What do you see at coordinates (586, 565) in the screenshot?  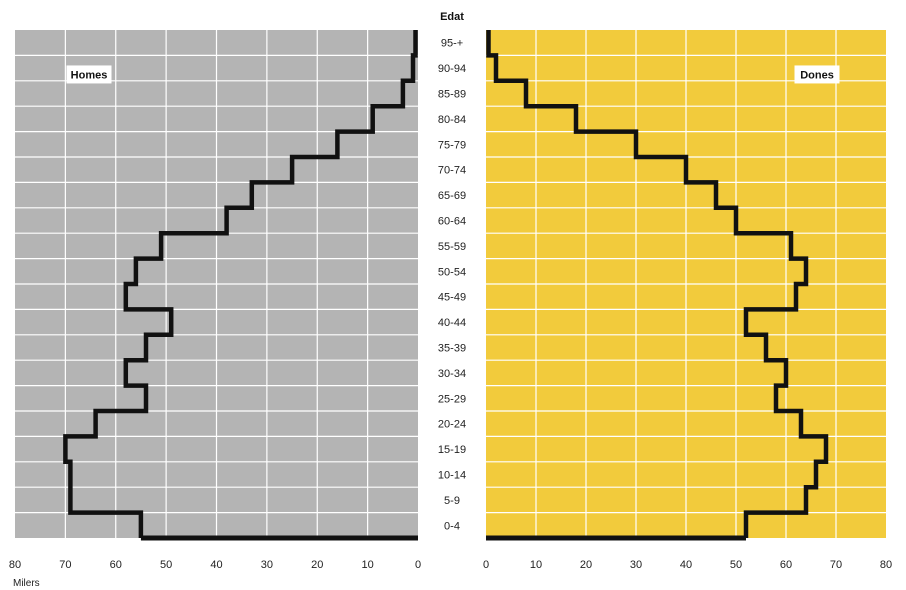 I see `x-tick-right: 20` at bounding box center [586, 565].